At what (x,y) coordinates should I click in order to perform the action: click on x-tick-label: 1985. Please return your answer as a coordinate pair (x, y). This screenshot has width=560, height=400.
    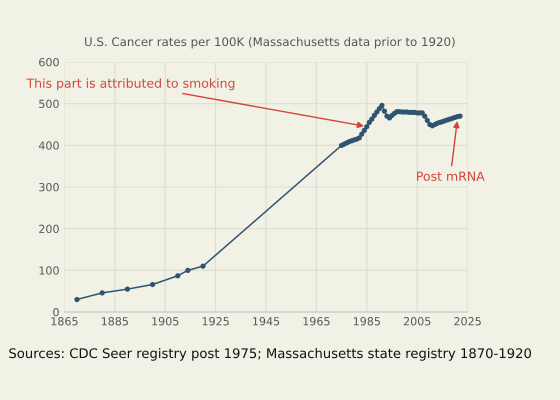
    Looking at the image, I should click on (367, 321).